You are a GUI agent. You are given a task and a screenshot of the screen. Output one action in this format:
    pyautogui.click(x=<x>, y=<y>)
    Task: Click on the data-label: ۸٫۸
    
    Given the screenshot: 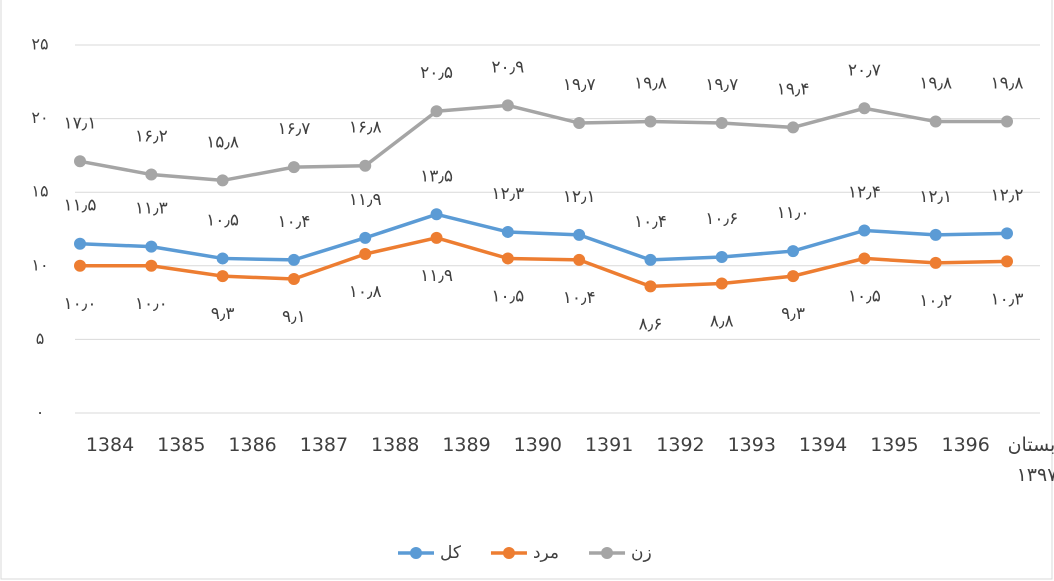 What is the action you would take?
    pyautogui.click(x=722, y=321)
    